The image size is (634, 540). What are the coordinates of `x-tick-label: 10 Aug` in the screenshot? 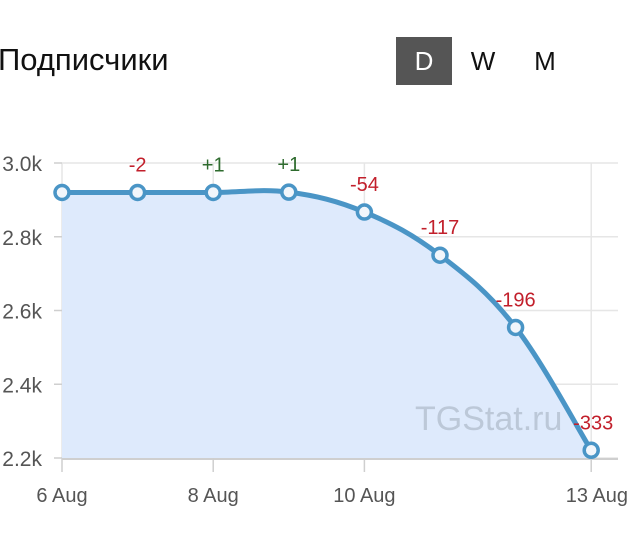 It's located at (364, 496).